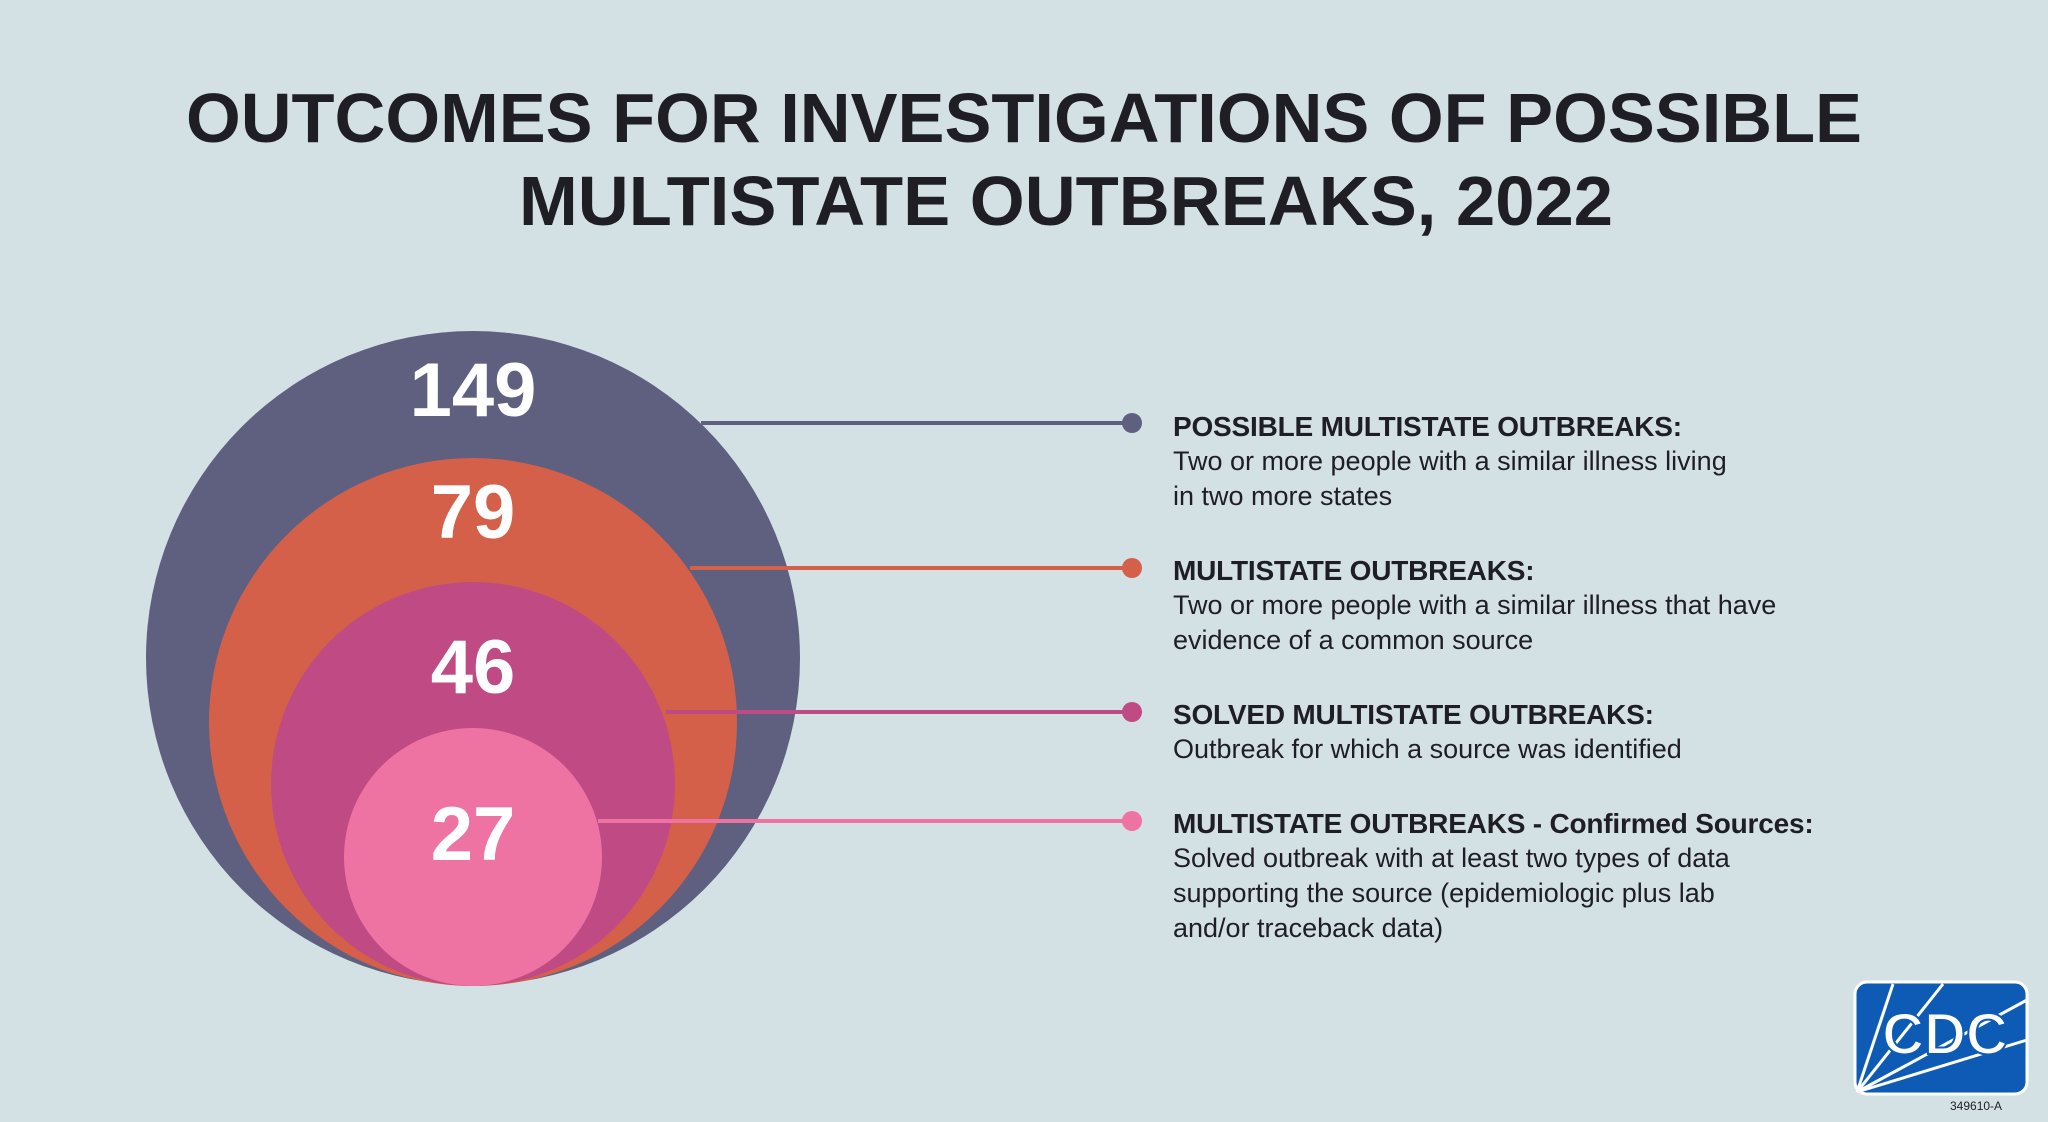 The width and height of the screenshot is (2048, 1122). I want to click on legend-heading: MULTISTATE OUTBREAKS:, so click(1354, 570).